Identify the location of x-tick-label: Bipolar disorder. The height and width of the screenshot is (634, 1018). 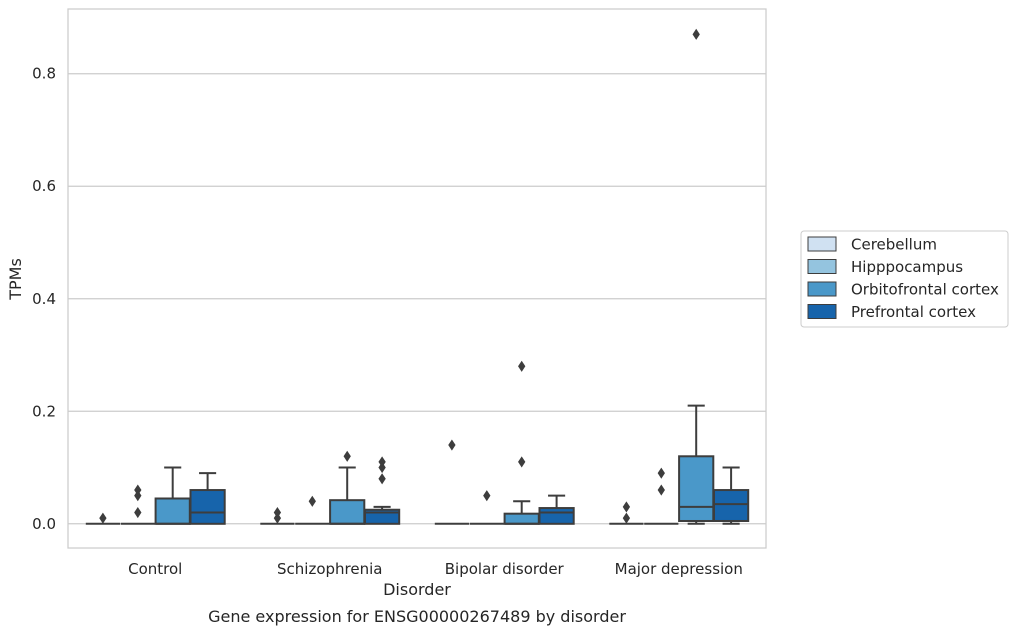
(505, 569).